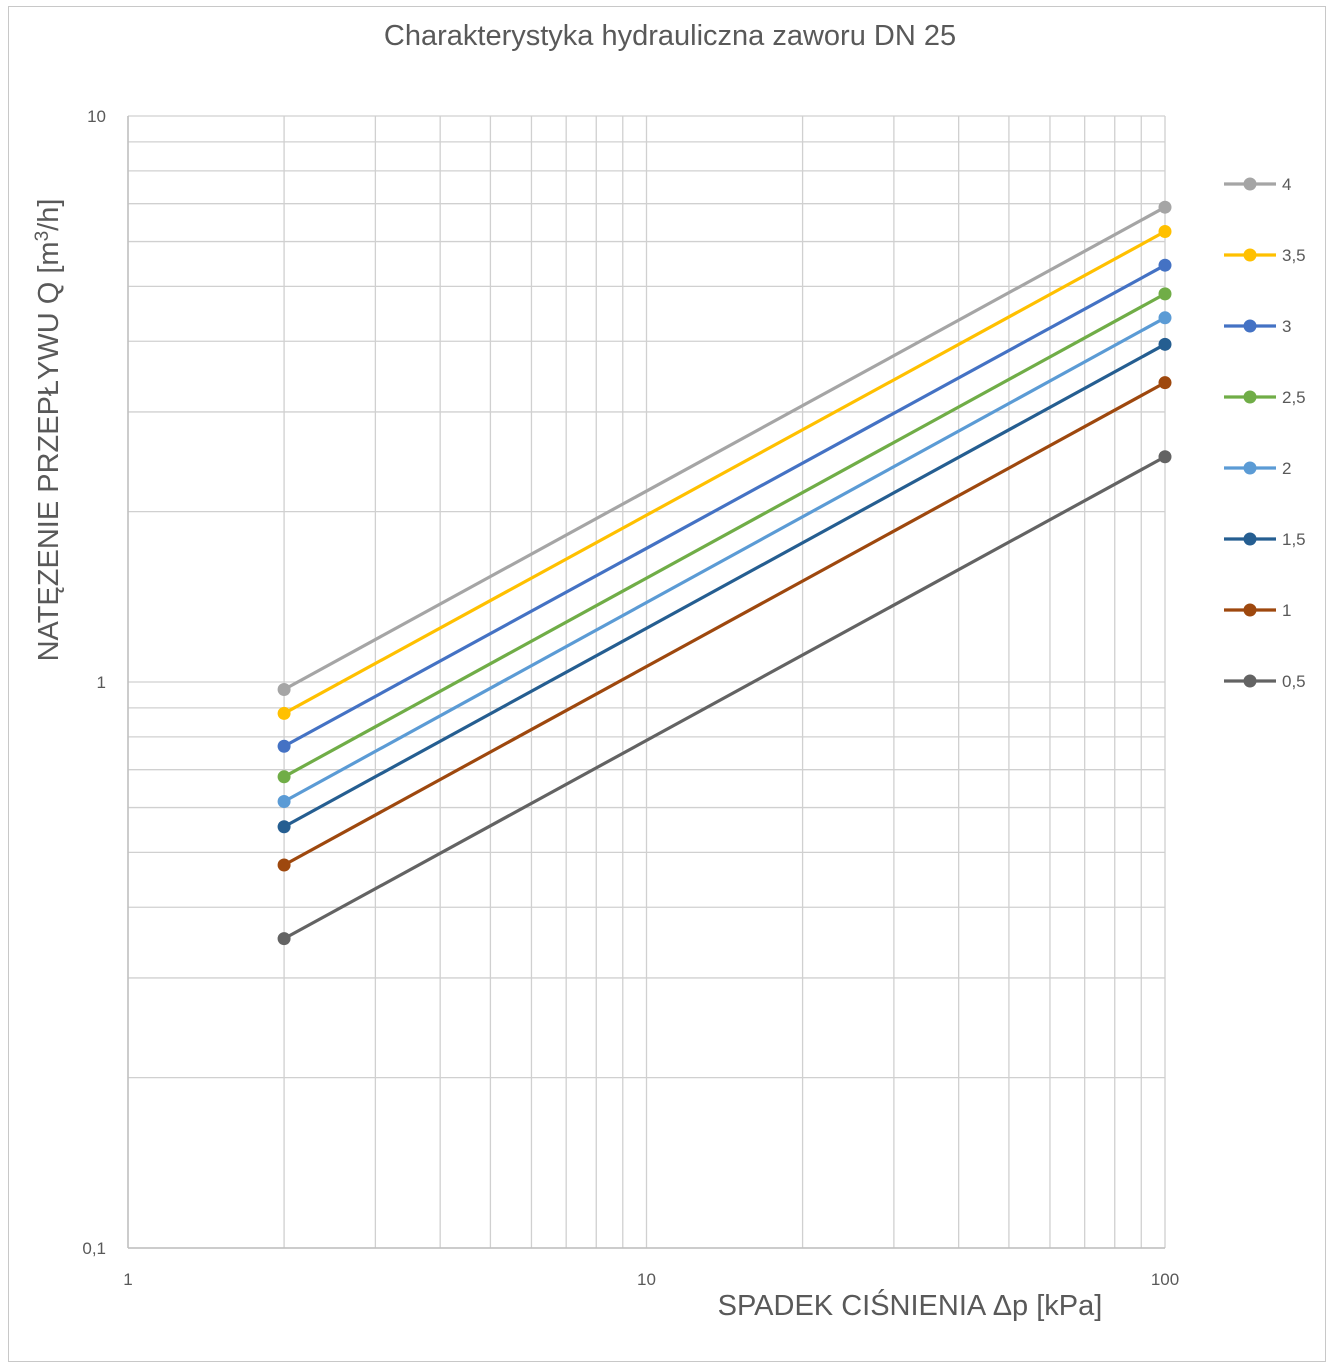 This screenshot has height=1371, width=1336. Describe the element at coordinates (94, 1248) in the screenshot. I see `y-tick-label: 0,1` at that location.